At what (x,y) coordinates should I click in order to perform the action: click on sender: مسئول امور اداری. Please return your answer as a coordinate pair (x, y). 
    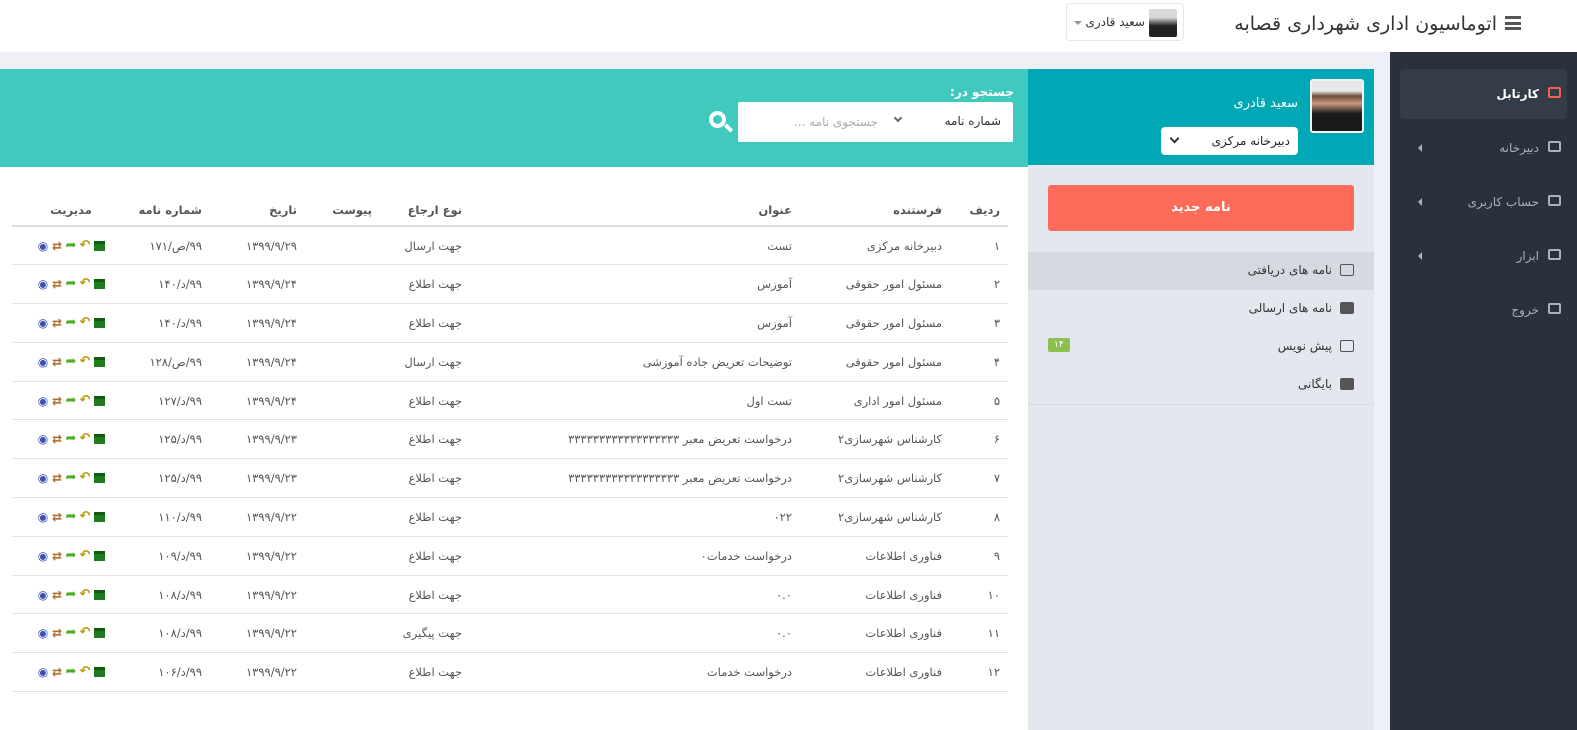
    Looking at the image, I should click on (875, 401).